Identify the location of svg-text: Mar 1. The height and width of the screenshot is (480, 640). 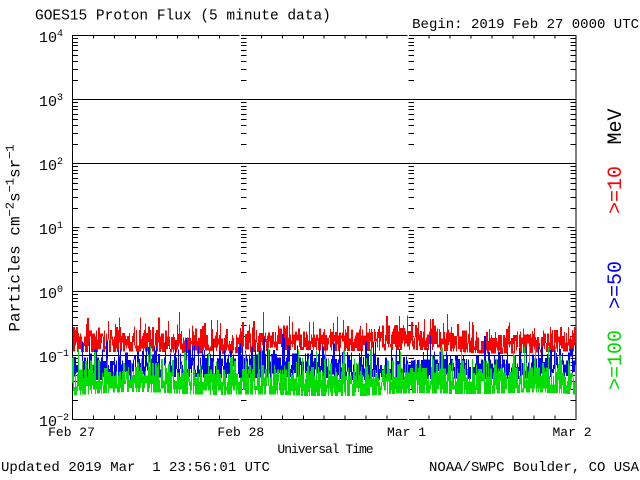
(406, 432).